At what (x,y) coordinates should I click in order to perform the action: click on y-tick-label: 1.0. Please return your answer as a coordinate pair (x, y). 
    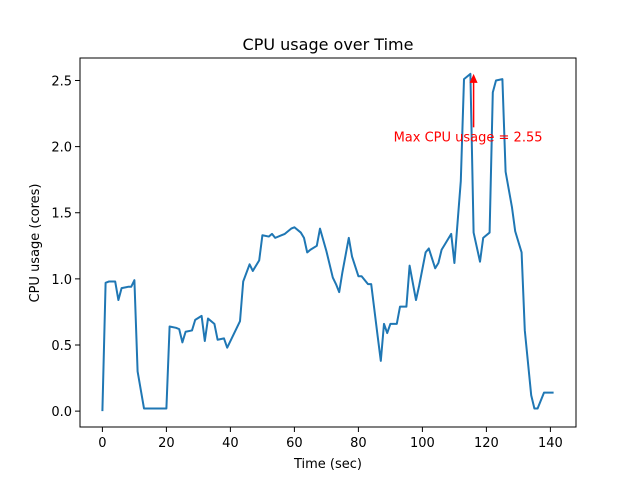
    Looking at the image, I should click on (61, 280).